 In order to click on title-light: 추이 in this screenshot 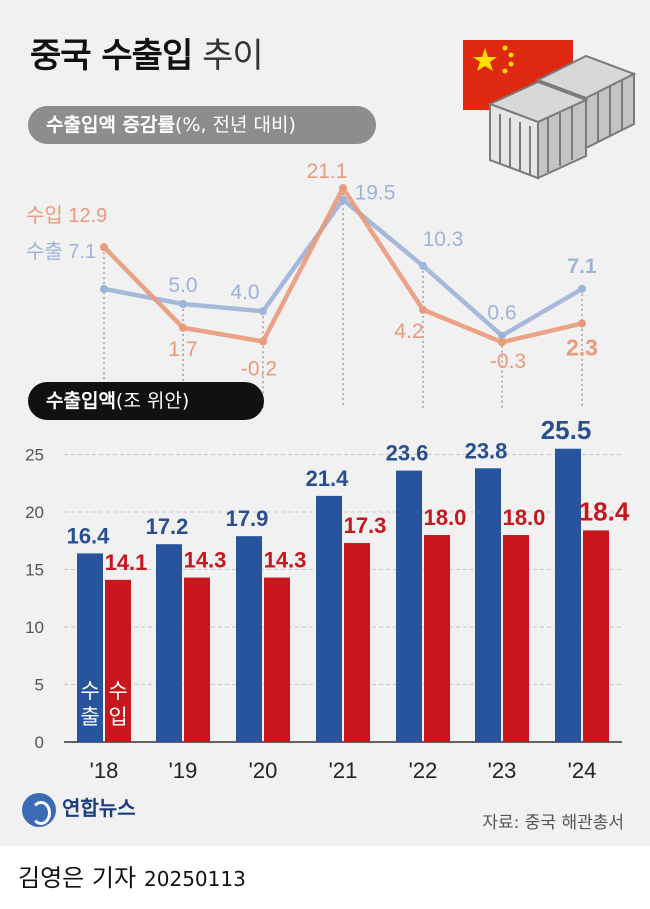, I will do `click(233, 56)`.